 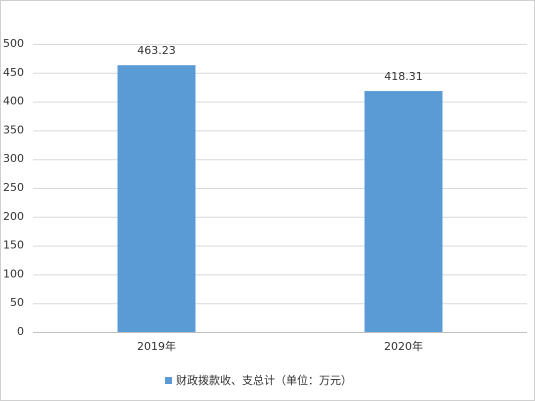 What do you see at coordinates (13, 158) in the screenshot?
I see `y-tick-label: 300` at bounding box center [13, 158].